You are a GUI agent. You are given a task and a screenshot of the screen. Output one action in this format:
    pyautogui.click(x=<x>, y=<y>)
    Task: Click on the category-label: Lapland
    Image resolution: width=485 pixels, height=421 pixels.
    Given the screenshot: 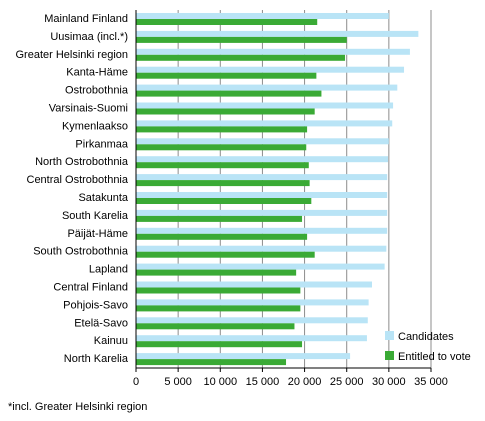 What is the action you would take?
    pyautogui.click(x=108, y=270)
    